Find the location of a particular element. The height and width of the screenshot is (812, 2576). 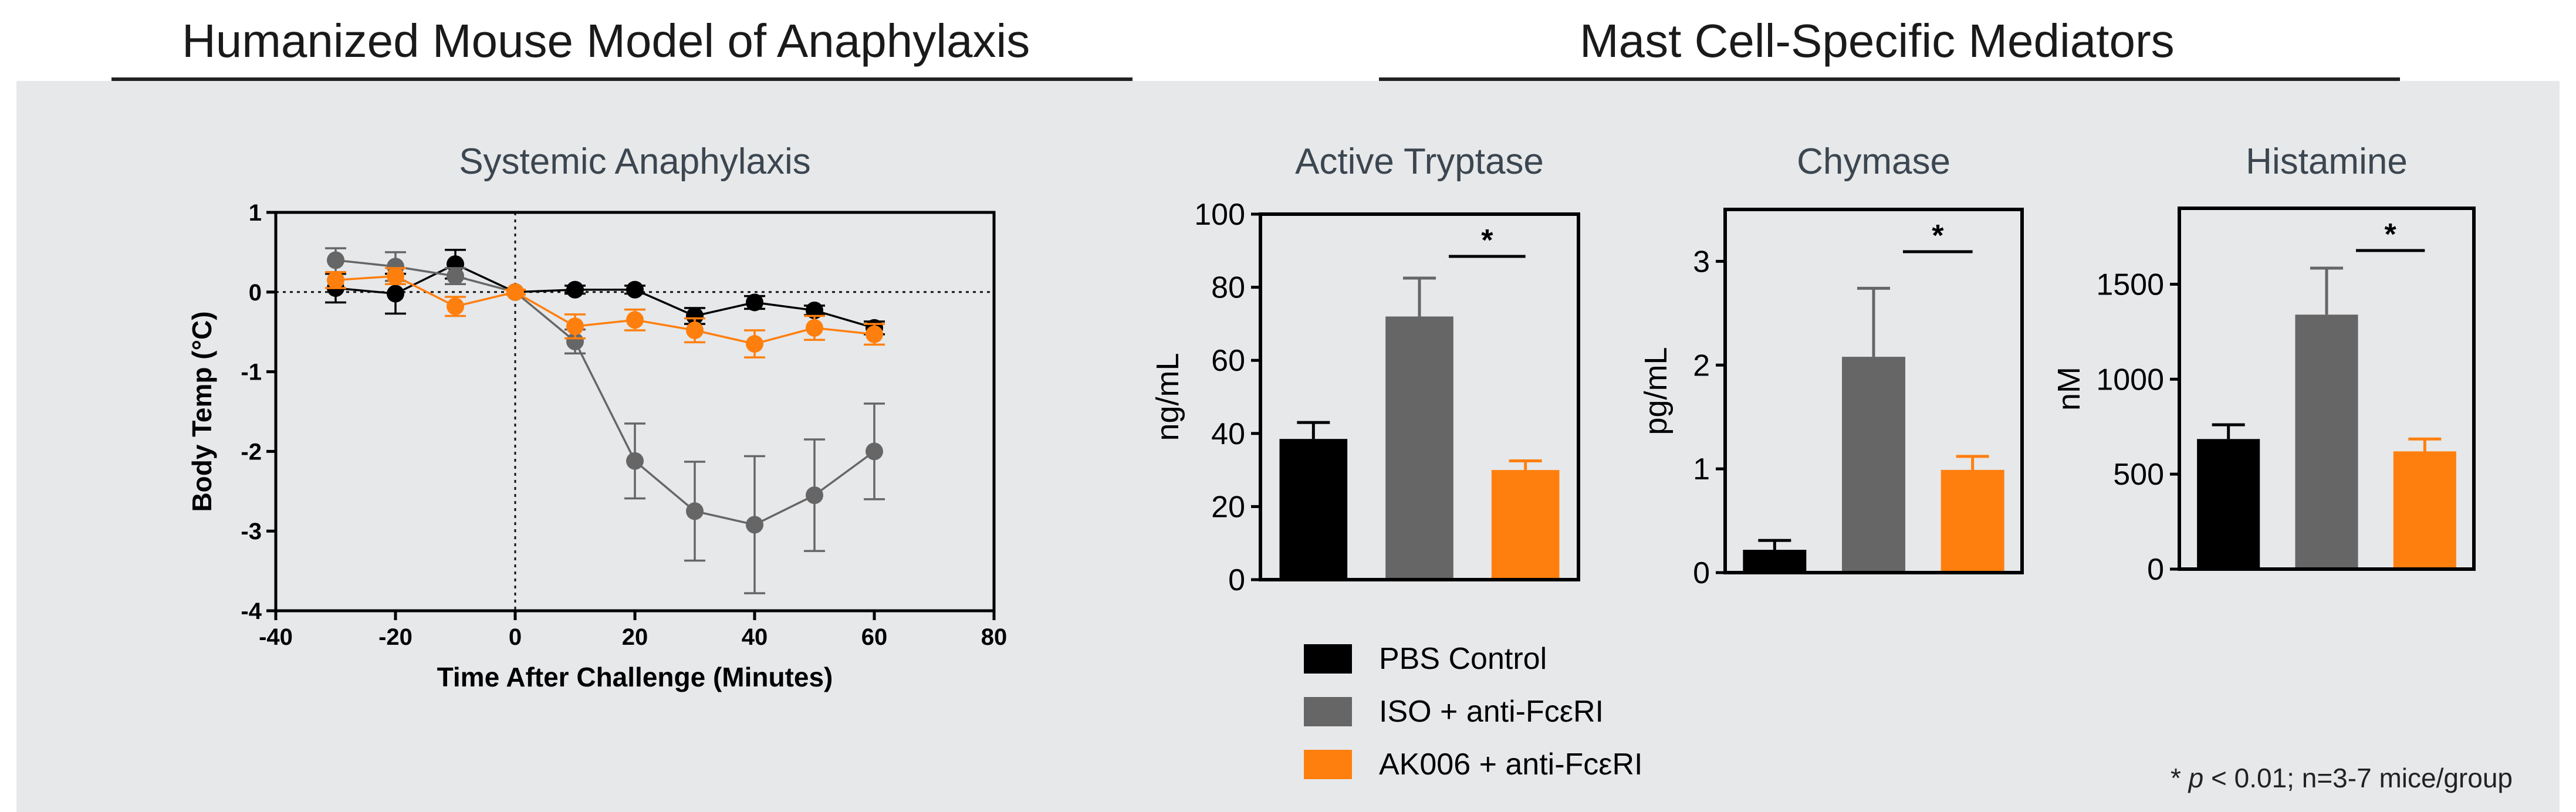

y-axis-label: ng/mL is located at coordinates (1167, 397).